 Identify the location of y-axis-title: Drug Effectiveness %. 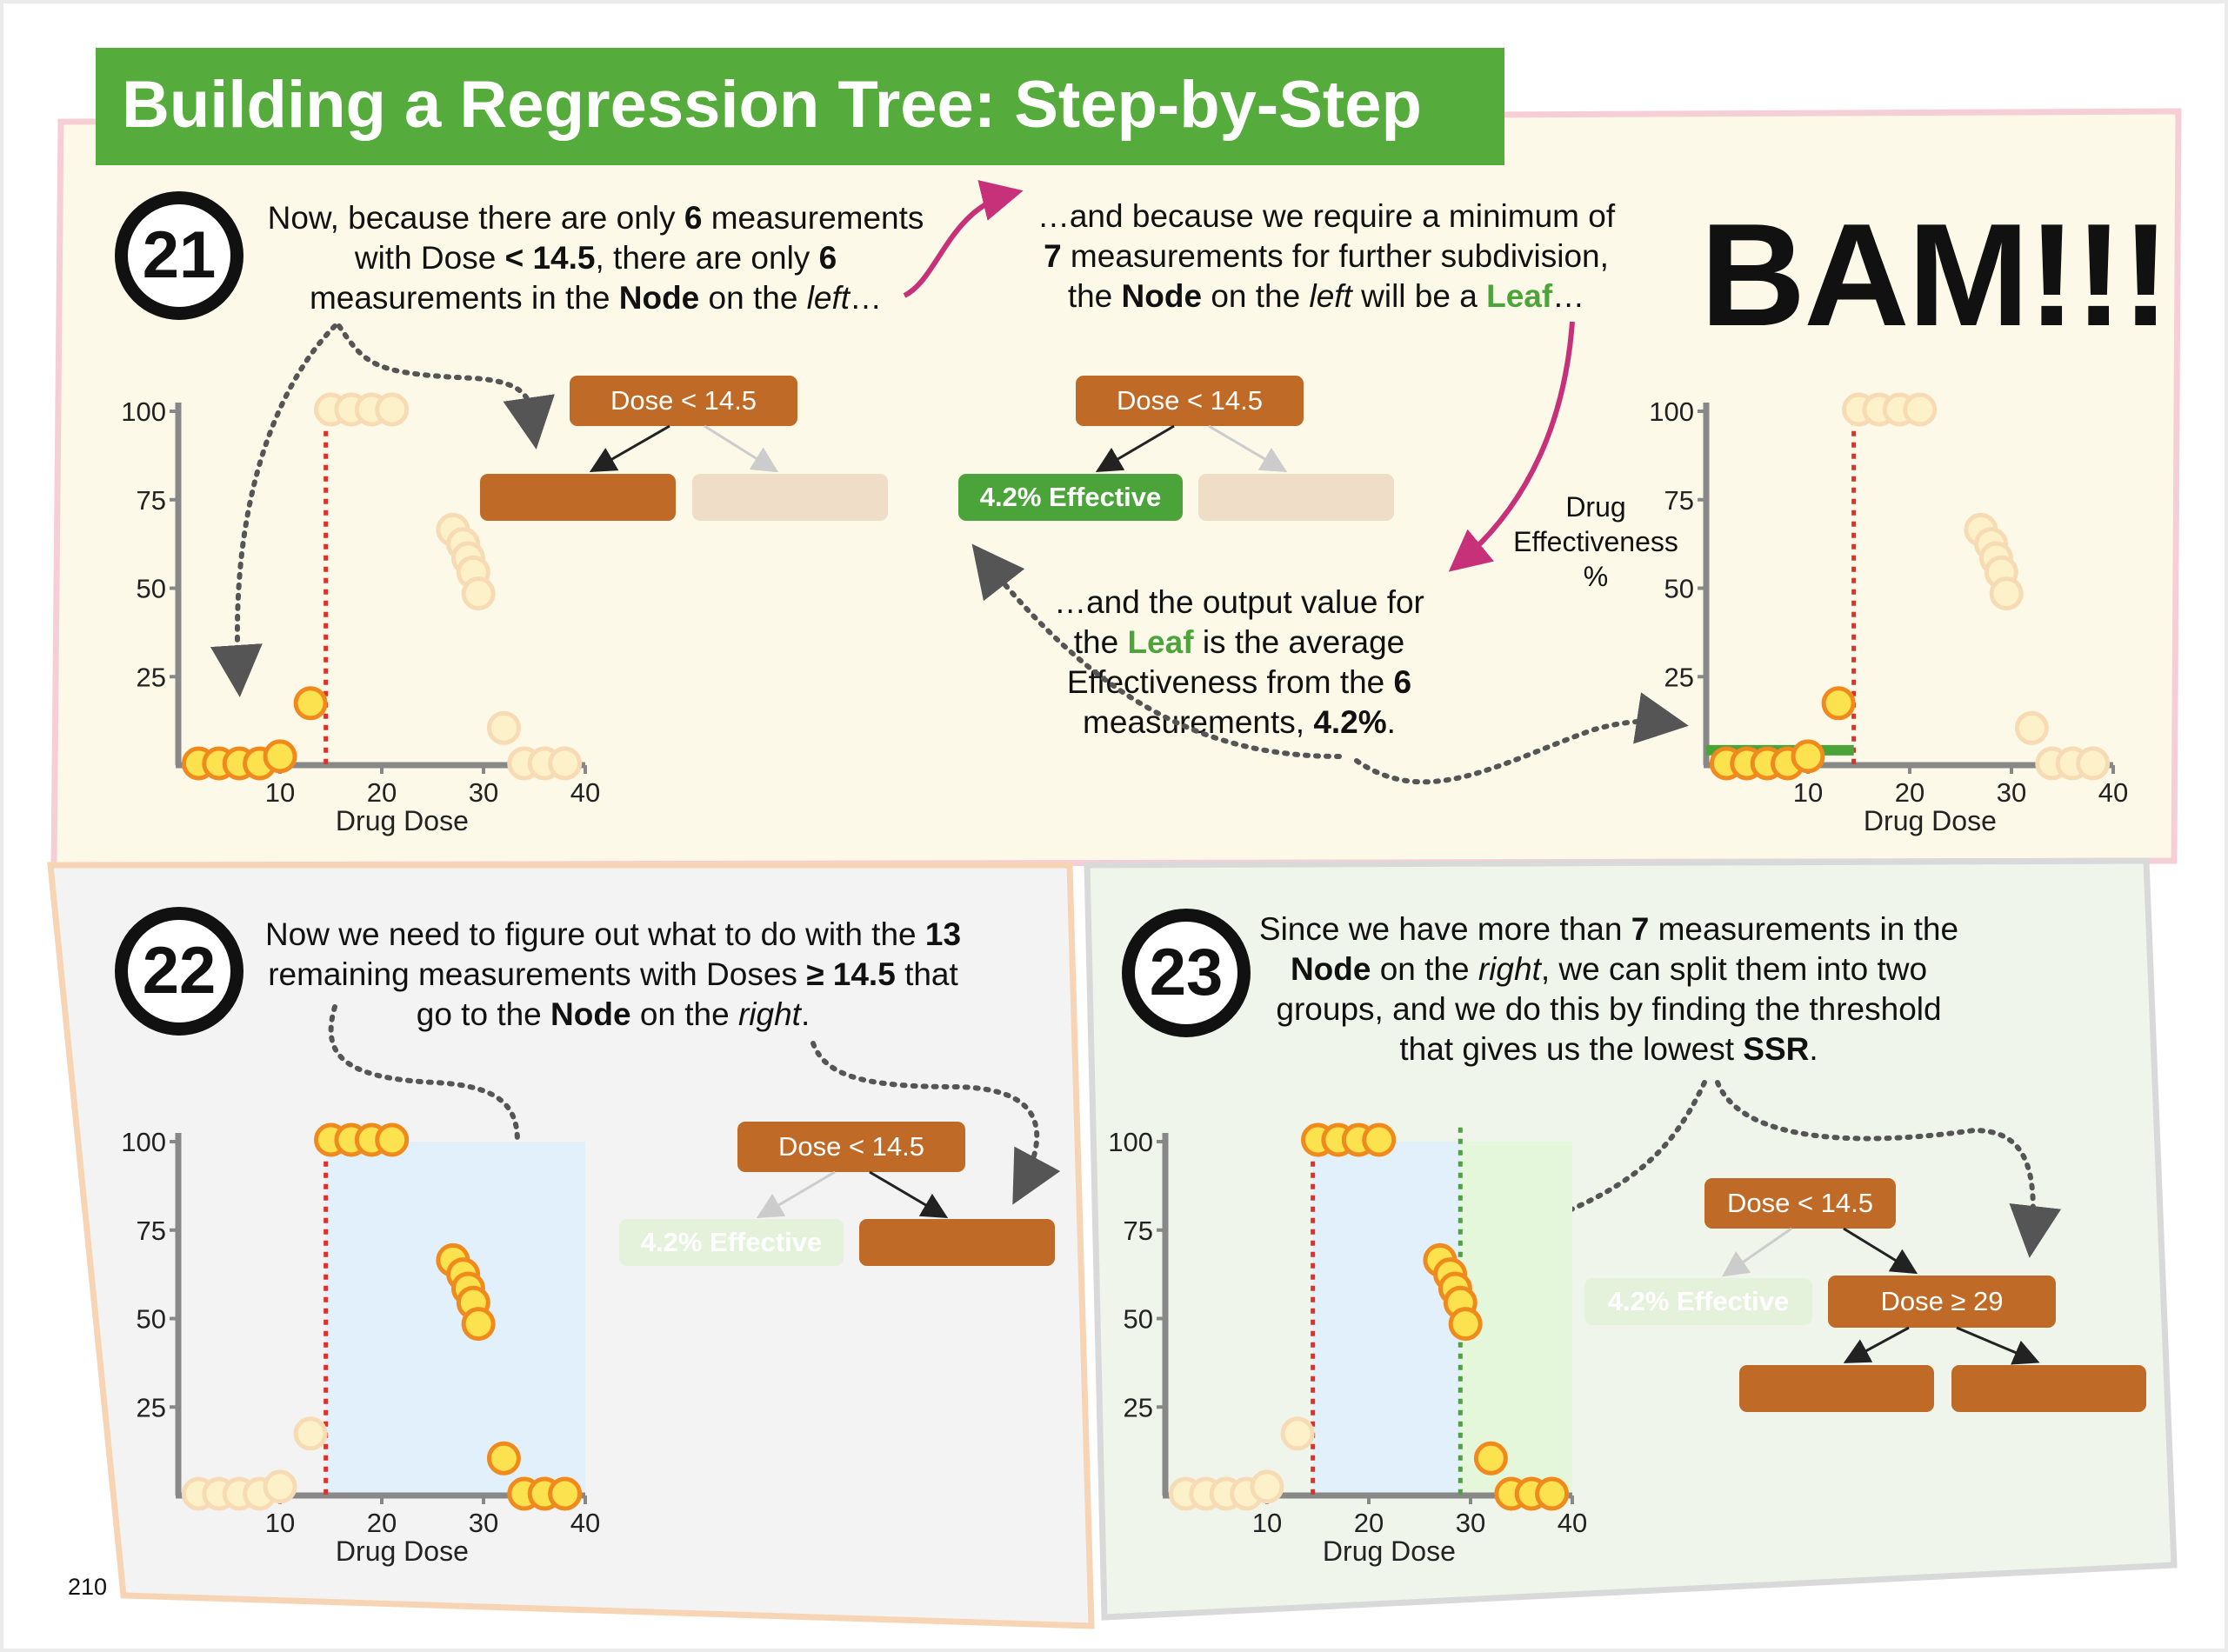
(1595, 541).